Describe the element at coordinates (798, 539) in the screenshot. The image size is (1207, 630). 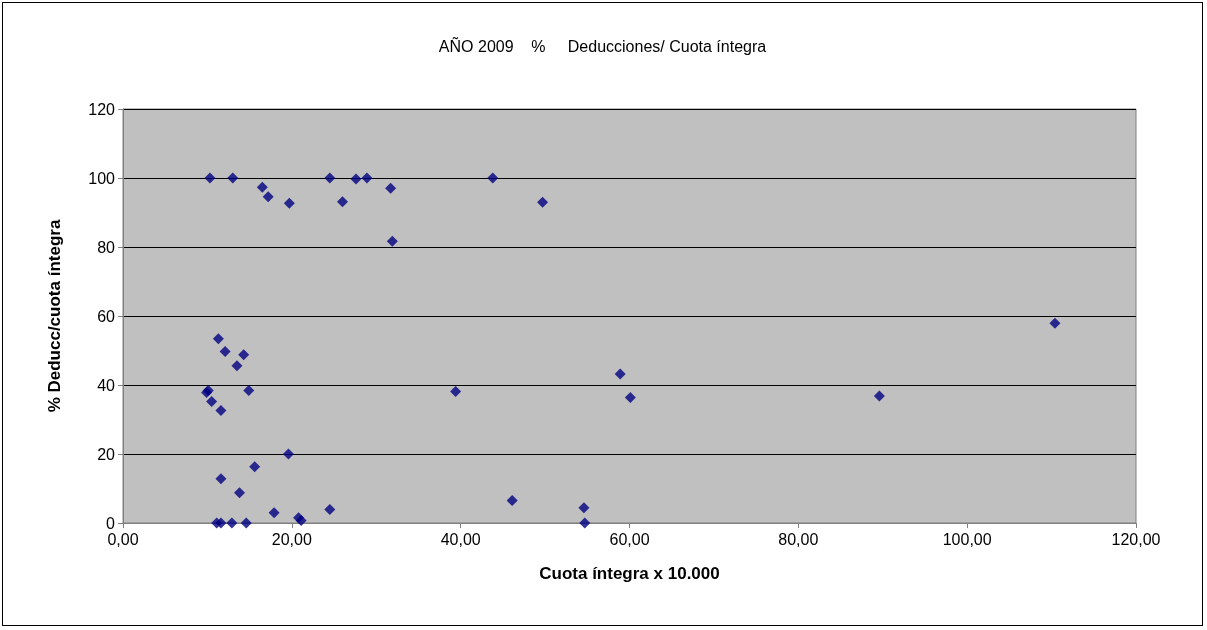
I see `x-tick-label: 80,00` at that location.